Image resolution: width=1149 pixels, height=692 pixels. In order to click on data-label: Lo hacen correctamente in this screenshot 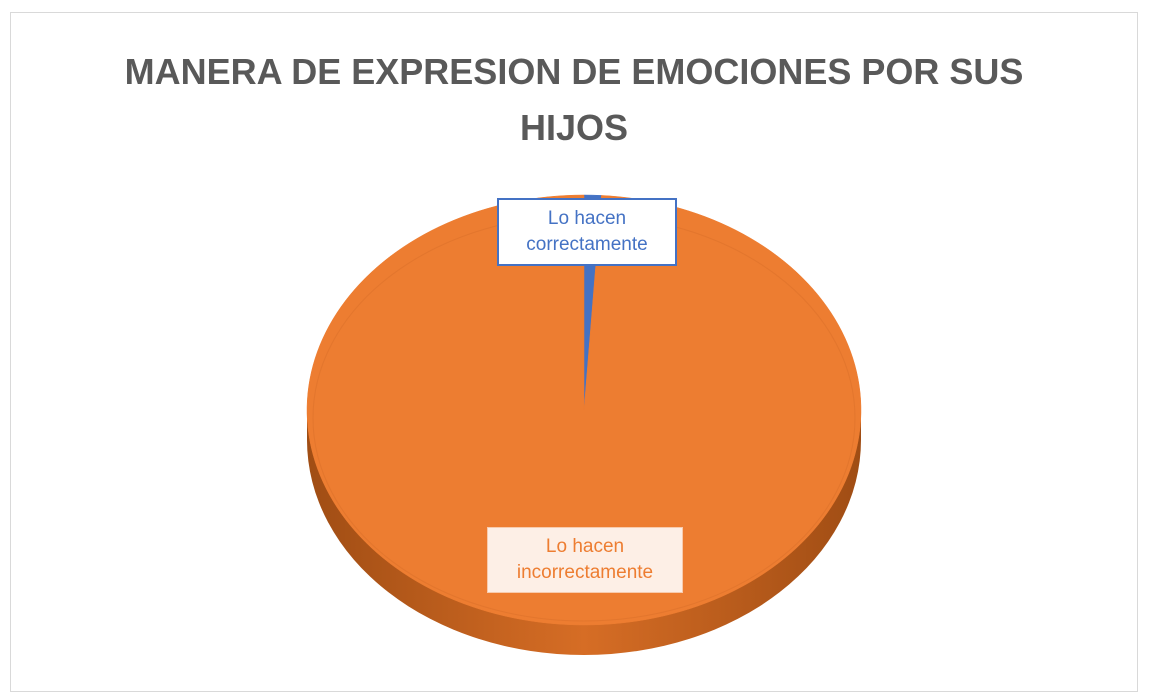, I will do `click(587, 232)`.